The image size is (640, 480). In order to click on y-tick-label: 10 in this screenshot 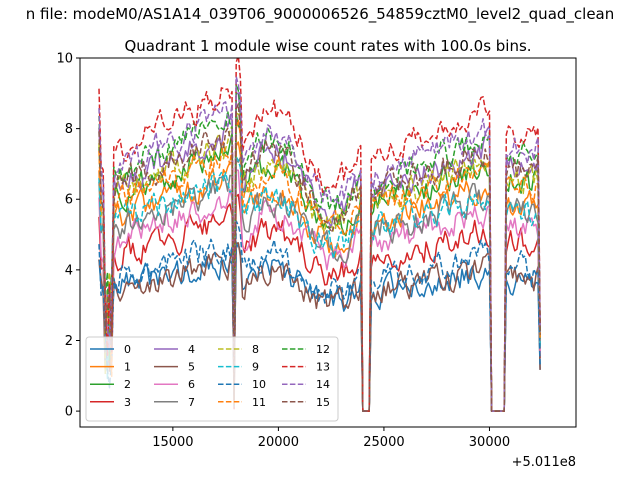, I will do `click(64, 59)`.